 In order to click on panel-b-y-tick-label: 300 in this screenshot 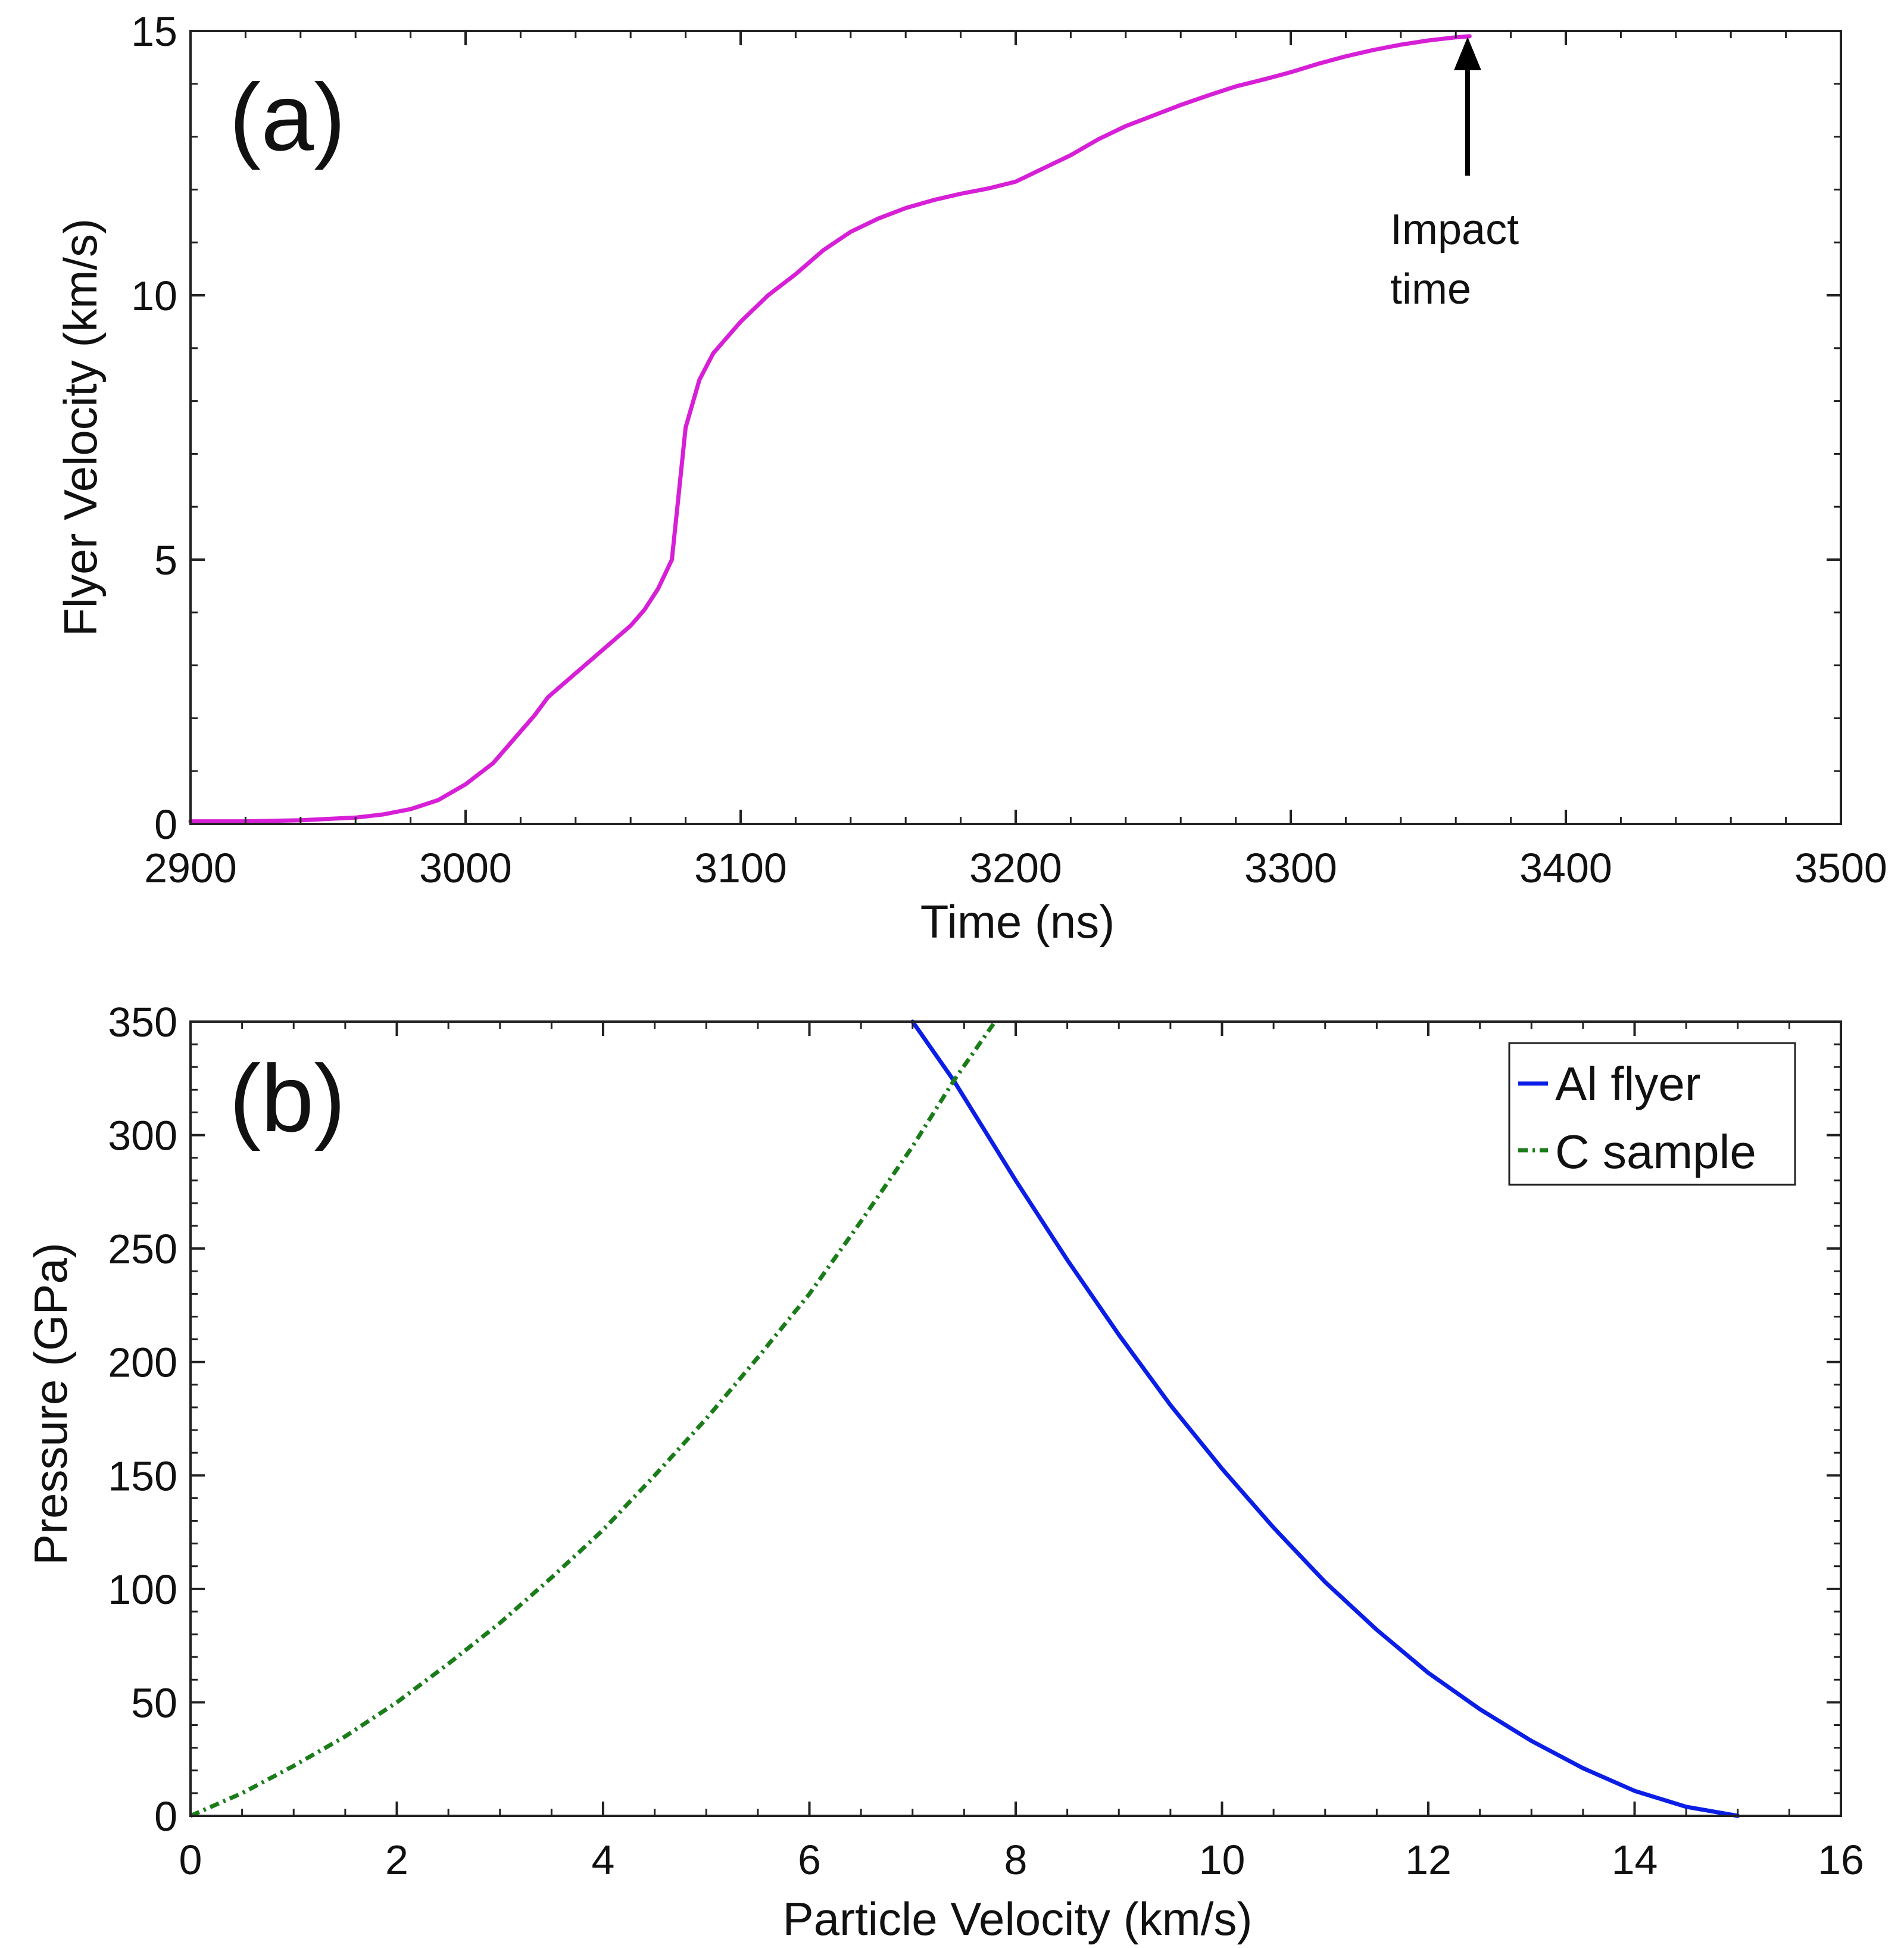, I will do `click(142, 1136)`.